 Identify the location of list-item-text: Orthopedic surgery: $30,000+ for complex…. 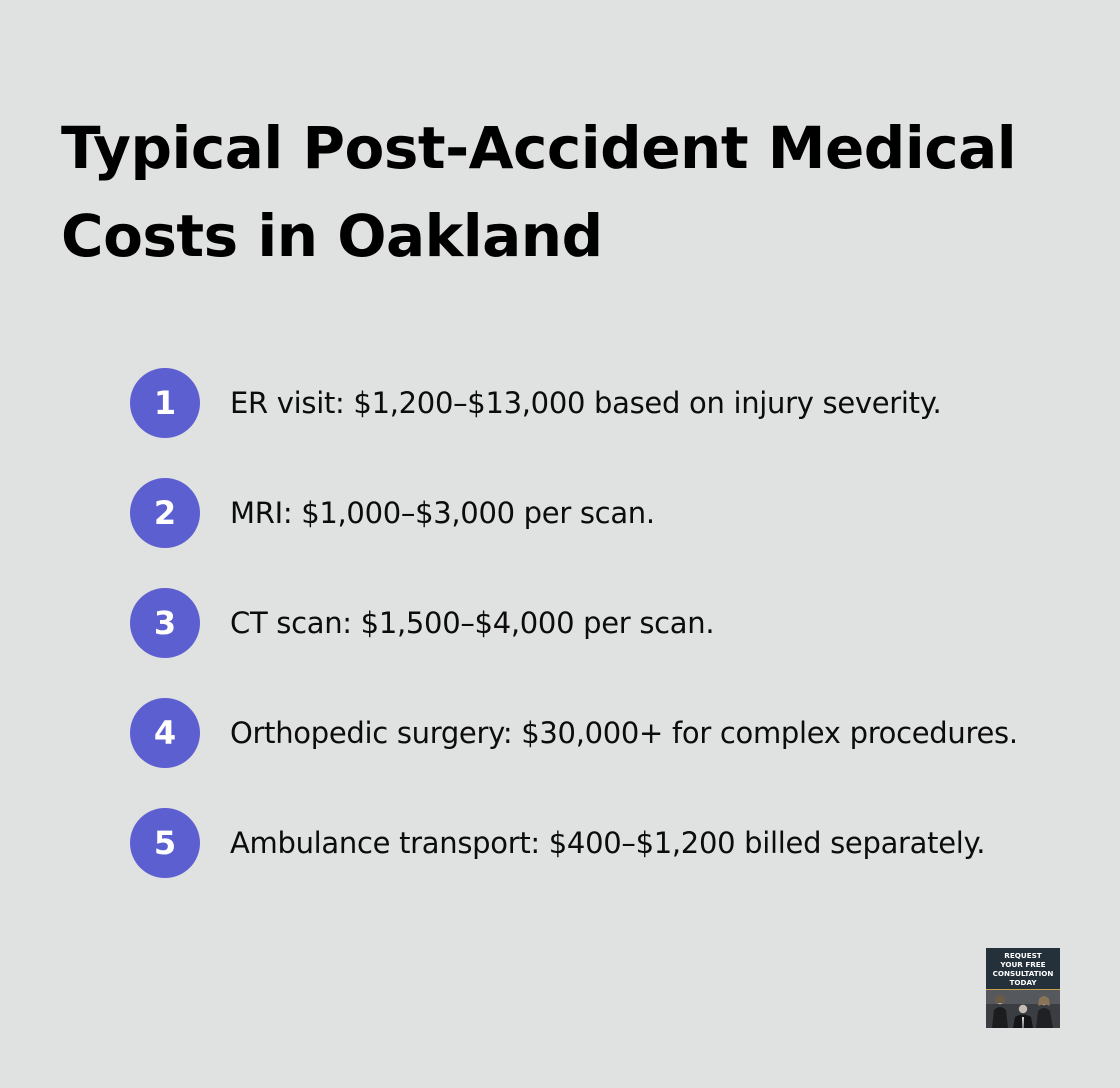
(624, 733).